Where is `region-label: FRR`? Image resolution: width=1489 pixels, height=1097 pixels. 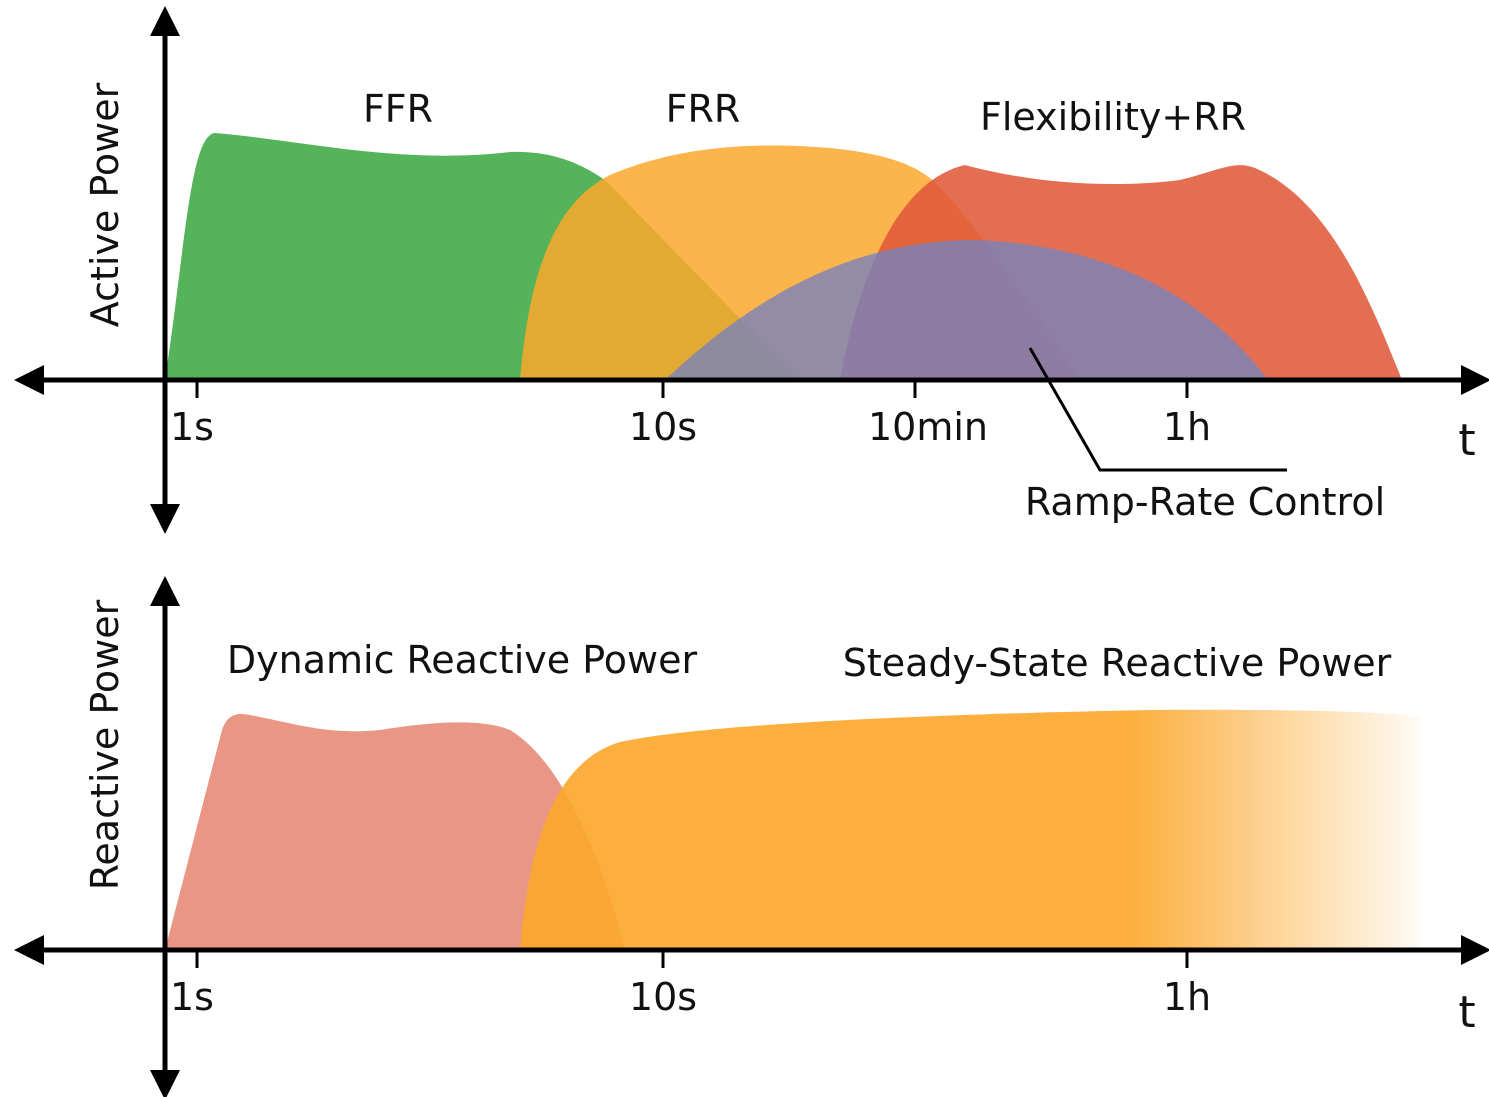 region-label: FRR is located at coordinates (703, 109).